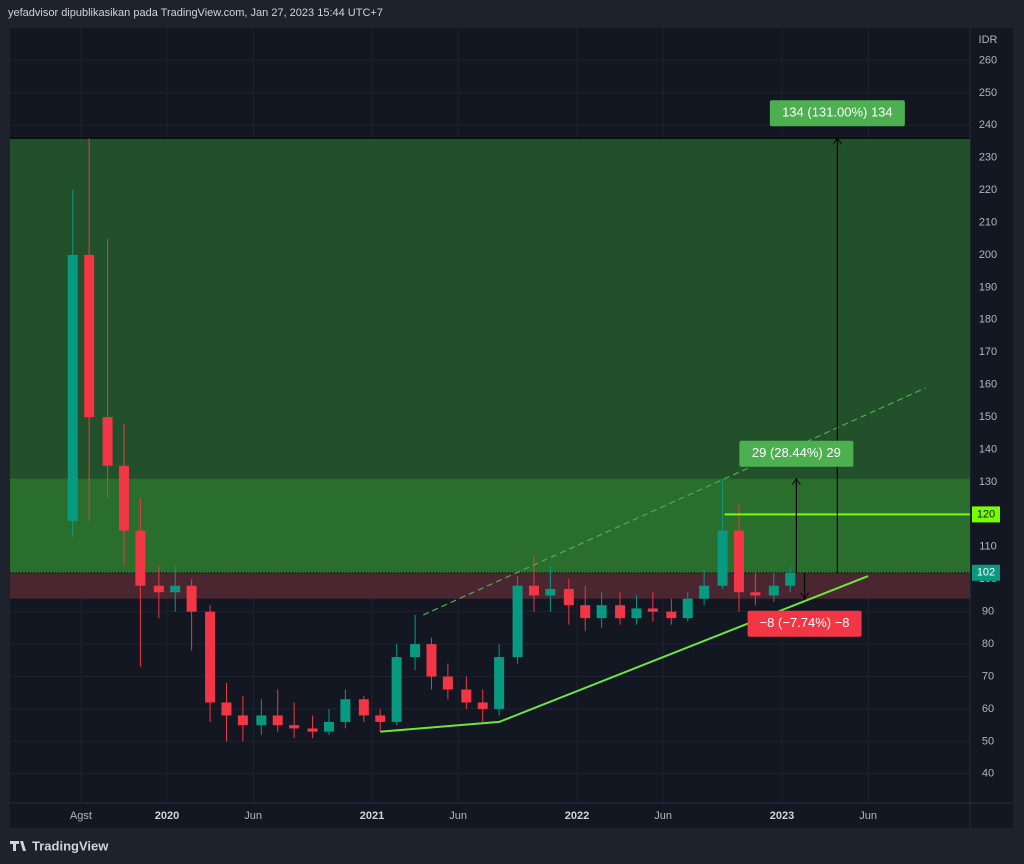 The image size is (1024, 864). What do you see at coordinates (988, 417) in the screenshot?
I see `y-tick-label: 150` at bounding box center [988, 417].